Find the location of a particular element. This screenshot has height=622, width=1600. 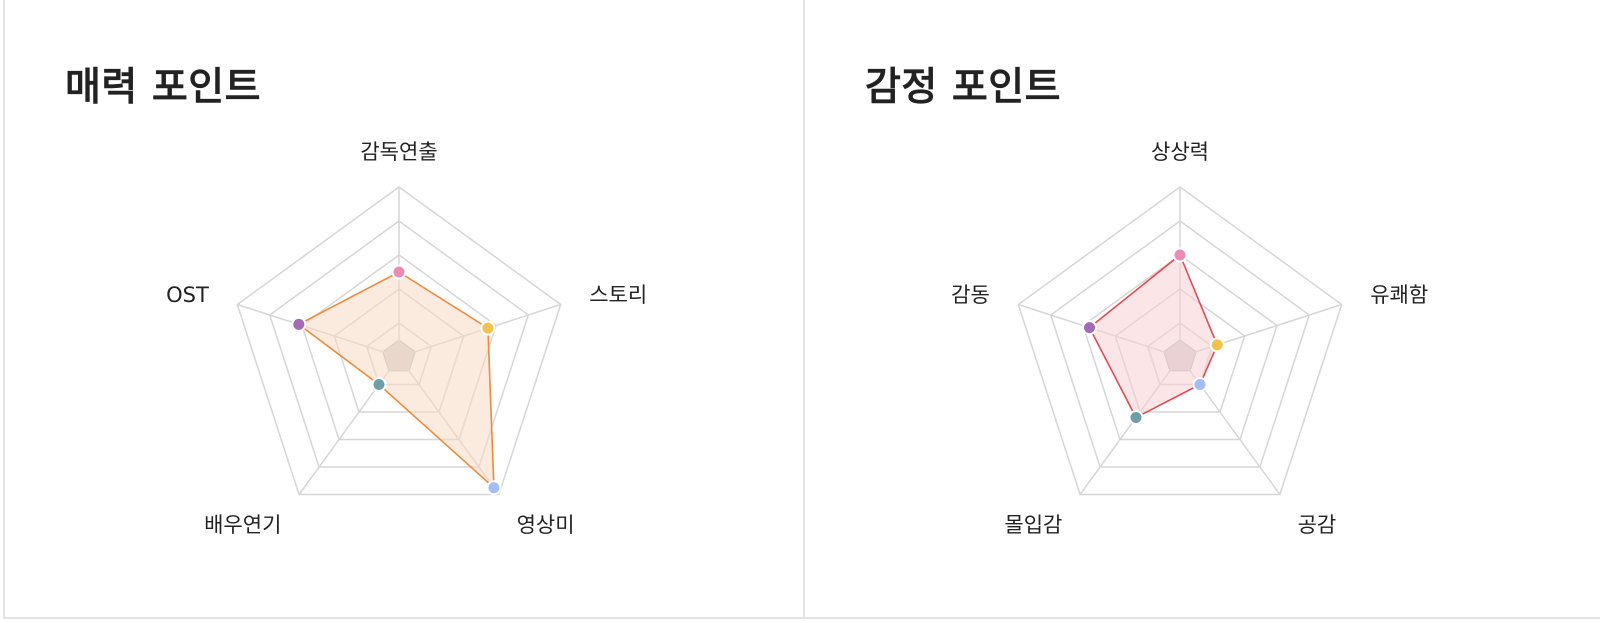

emotion-points-title: 감정 포인트 is located at coordinates (963, 87).